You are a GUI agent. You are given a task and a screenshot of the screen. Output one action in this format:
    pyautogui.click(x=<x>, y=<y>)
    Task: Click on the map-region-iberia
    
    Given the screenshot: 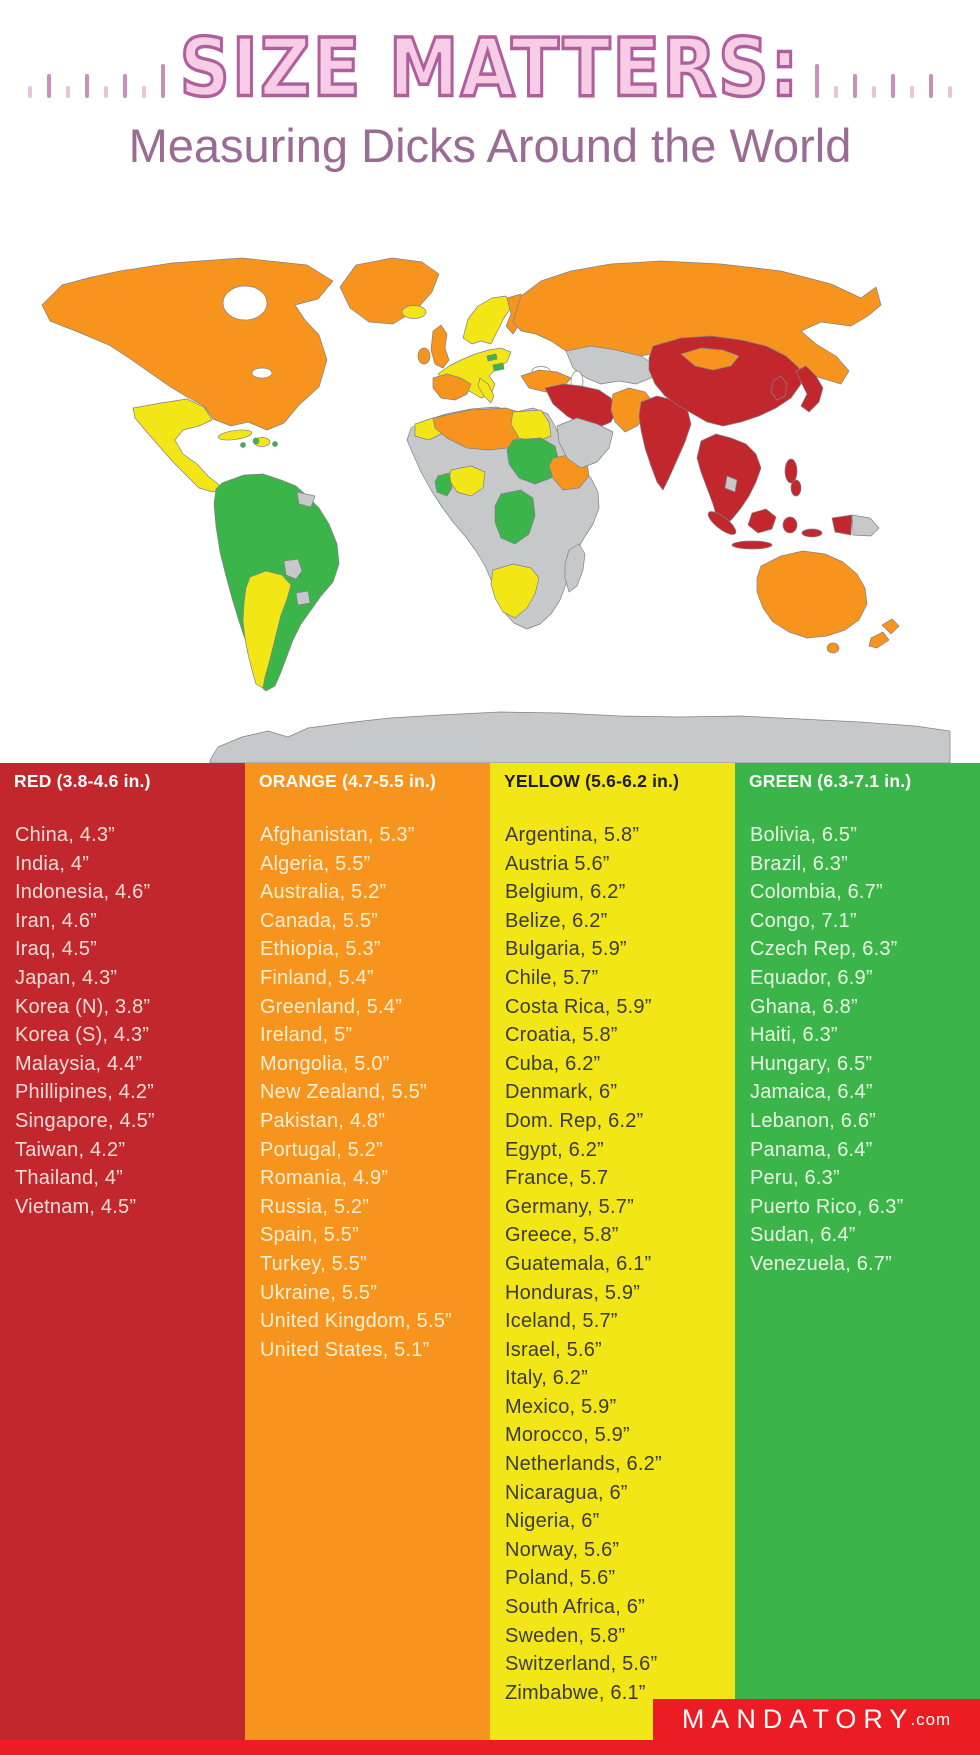 What is the action you would take?
    pyautogui.click(x=452, y=387)
    